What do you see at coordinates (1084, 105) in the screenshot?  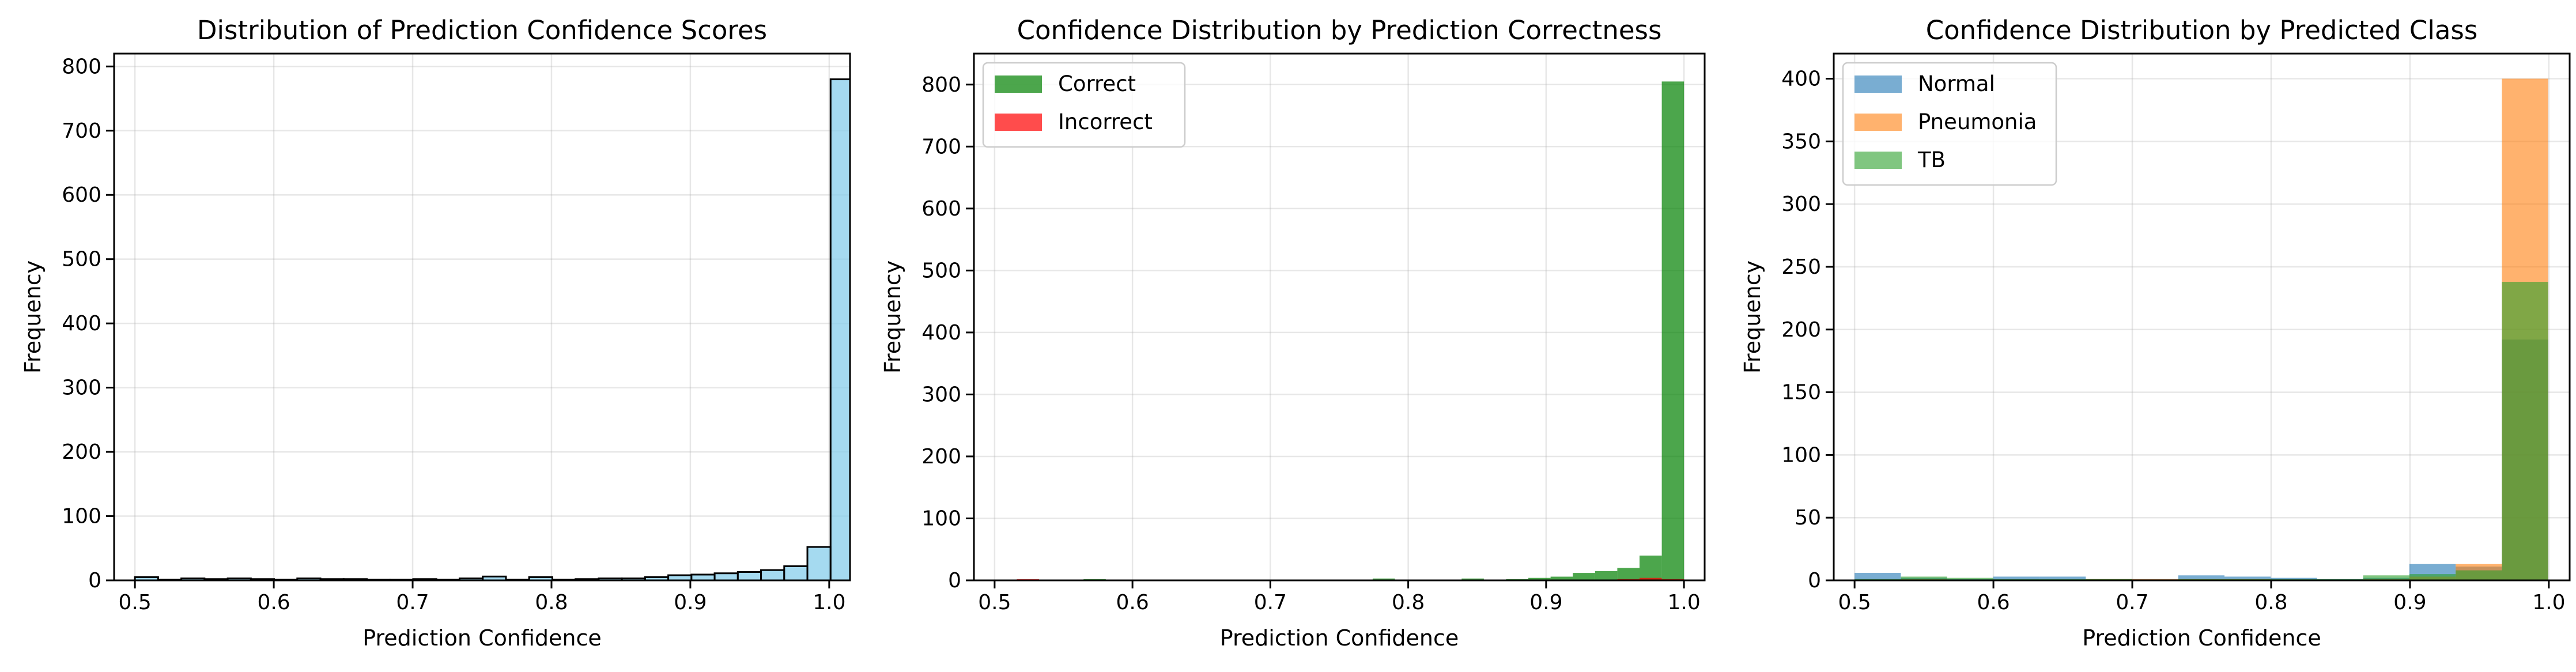 I see `legend: Correct Incorrect` at bounding box center [1084, 105].